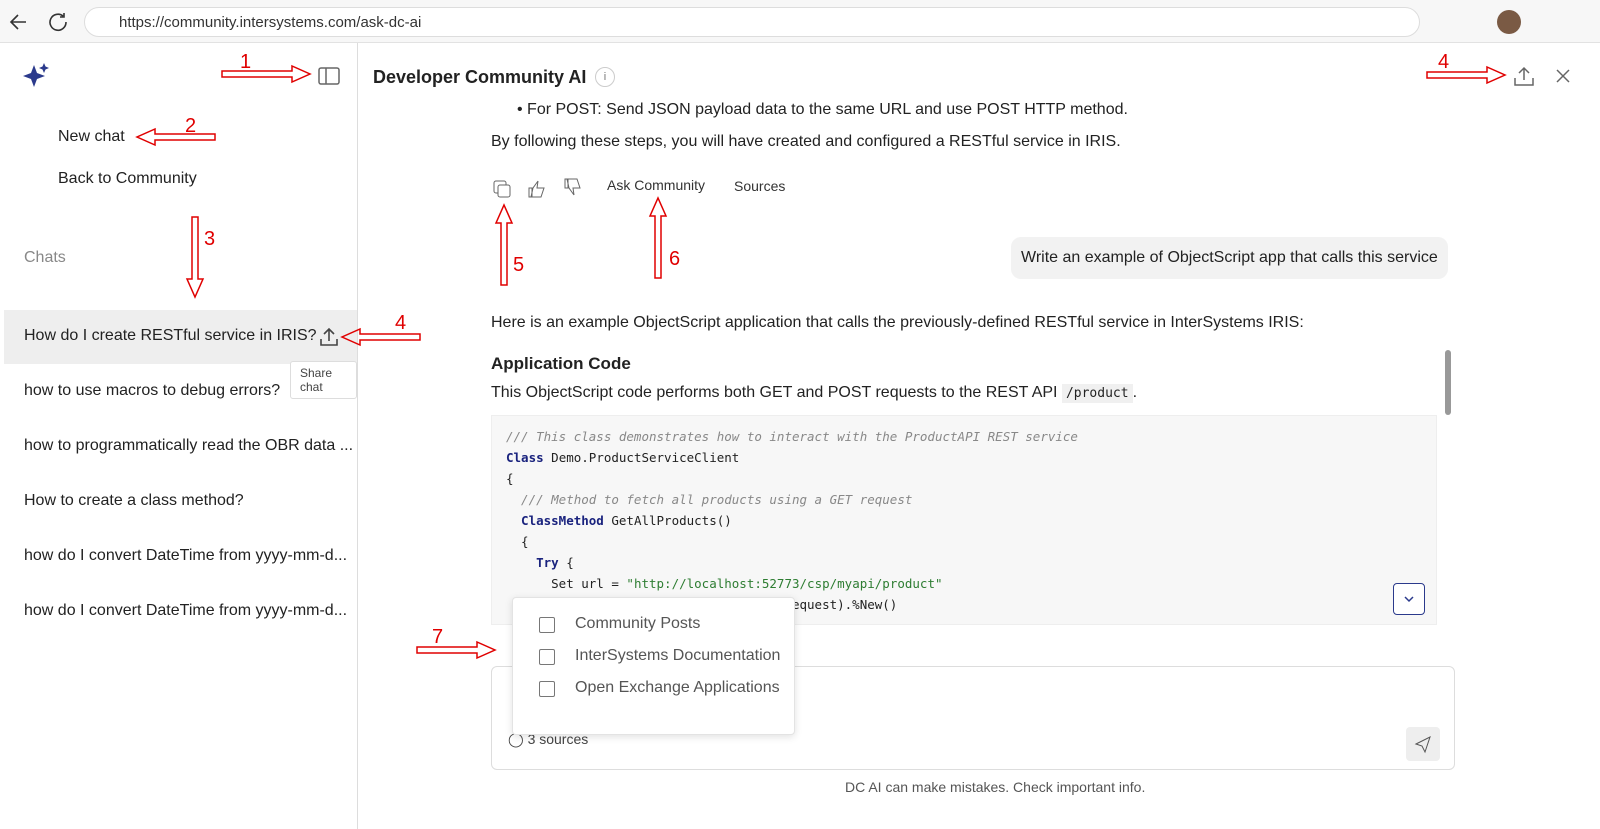 The height and width of the screenshot is (829, 1600). I want to click on code-token: Set url =, so click(566, 583).